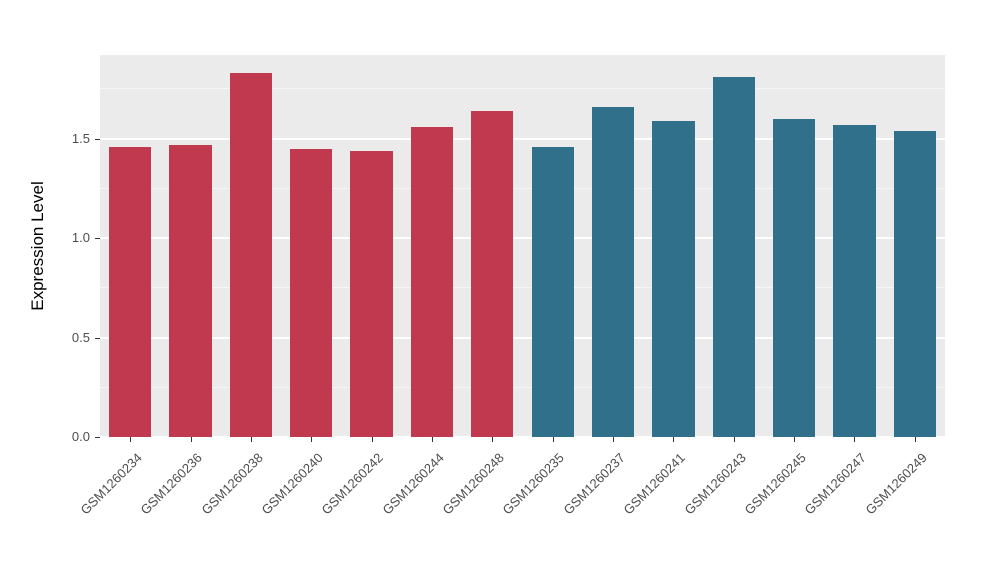 The width and height of the screenshot is (1000, 580). I want to click on x-tick-label: GSM1260240, so click(292, 484).